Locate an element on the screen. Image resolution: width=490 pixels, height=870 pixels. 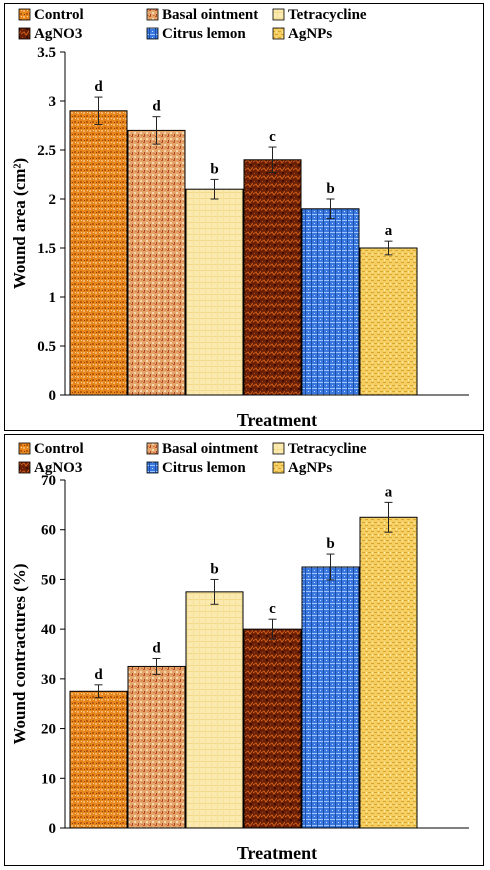
y-tick-label: 70 is located at coordinates (48, 481).